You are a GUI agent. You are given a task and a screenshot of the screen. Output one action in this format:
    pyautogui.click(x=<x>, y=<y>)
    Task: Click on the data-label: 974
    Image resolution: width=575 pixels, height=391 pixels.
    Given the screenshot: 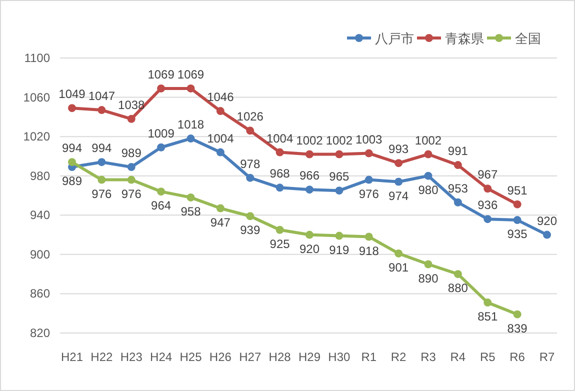 What is the action you would take?
    pyautogui.click(x=398, y=195)
    